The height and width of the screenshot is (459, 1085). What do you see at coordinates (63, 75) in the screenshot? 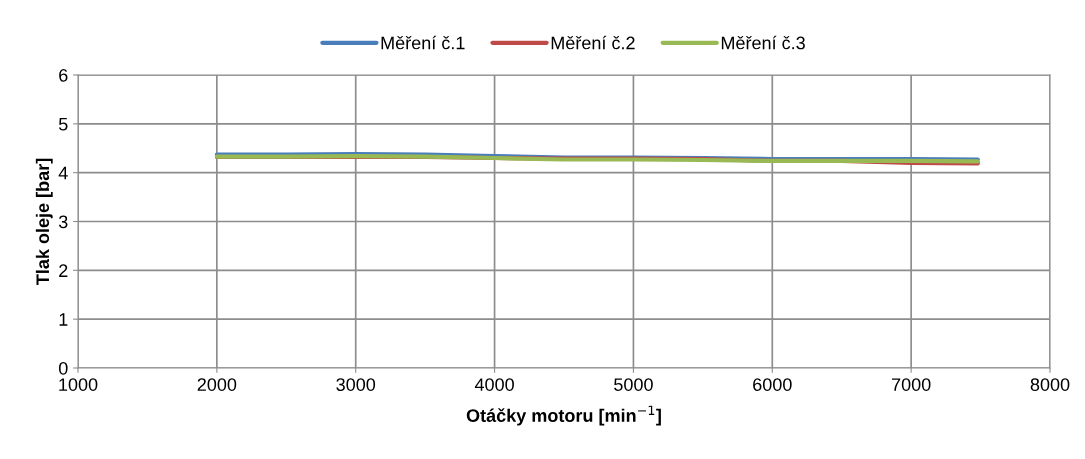
I see `y-tick-label: 6` at bounding box center [63, 75].